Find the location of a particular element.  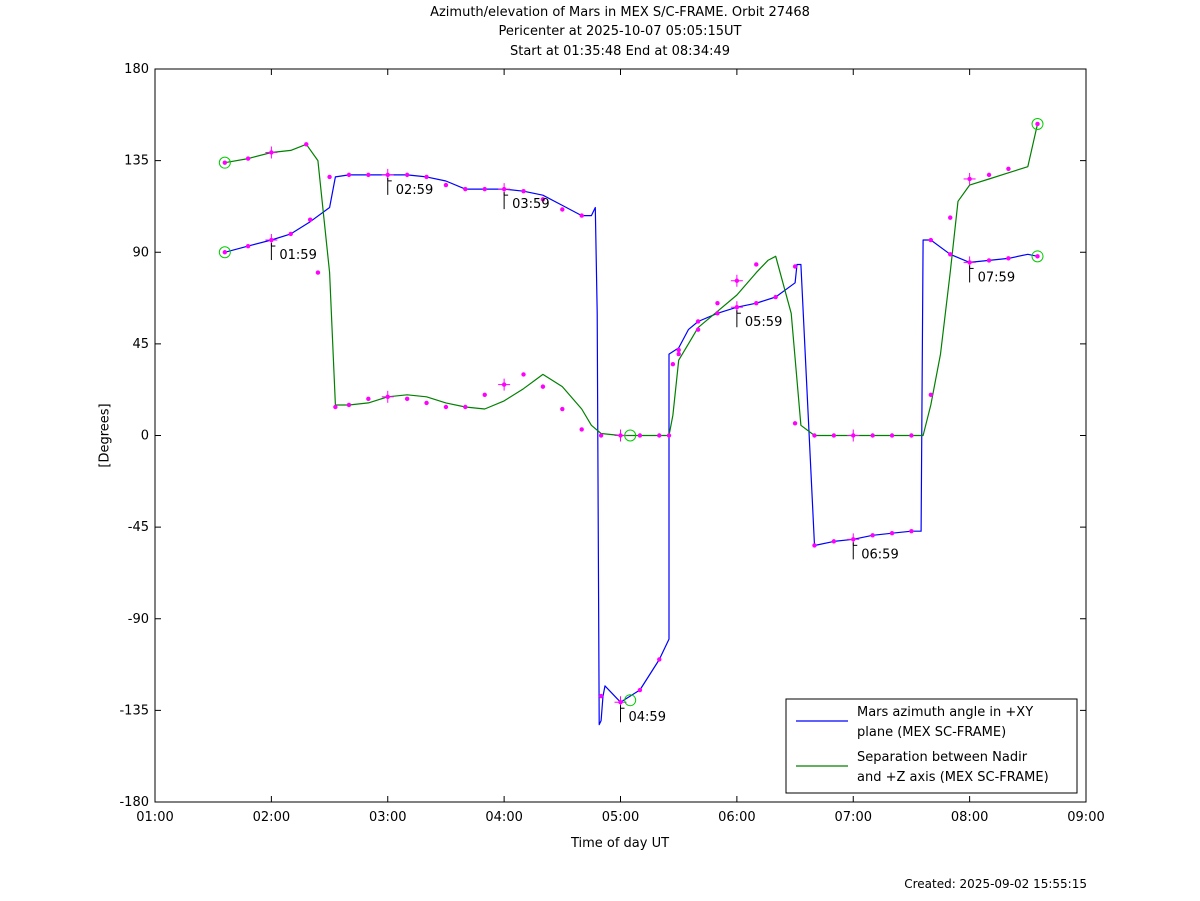

legend-label-azimuth: Mars azimuth angle in +XY is located at coordinates (945, 712).